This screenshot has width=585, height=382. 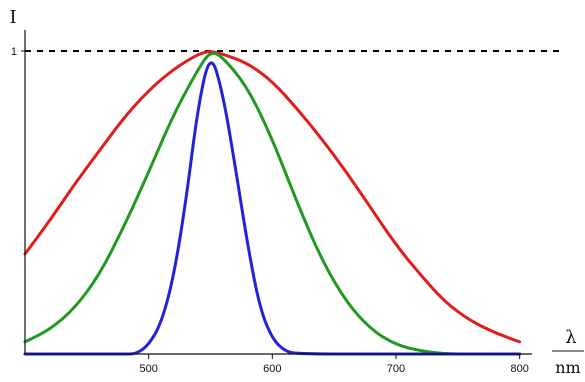 What do you see at coordinates (570, 337) in the screenshot?
I see `x-axis-title: λ` at bounding box center [570, 337].